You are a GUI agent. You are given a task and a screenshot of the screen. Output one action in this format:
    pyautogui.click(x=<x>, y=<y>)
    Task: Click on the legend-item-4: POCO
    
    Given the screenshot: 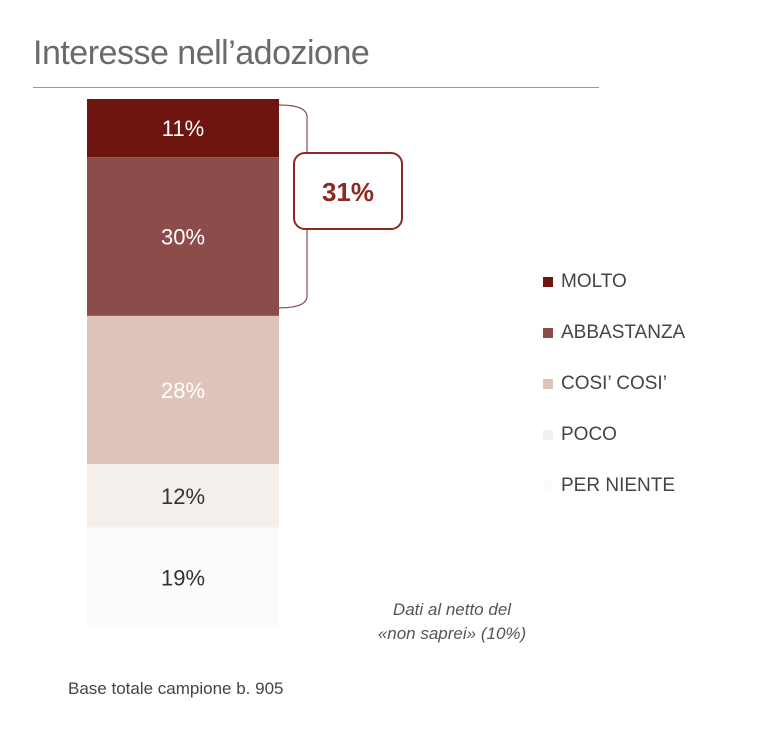 What is the action you would take?
    pyautogui.click(x=614, y=435)
    